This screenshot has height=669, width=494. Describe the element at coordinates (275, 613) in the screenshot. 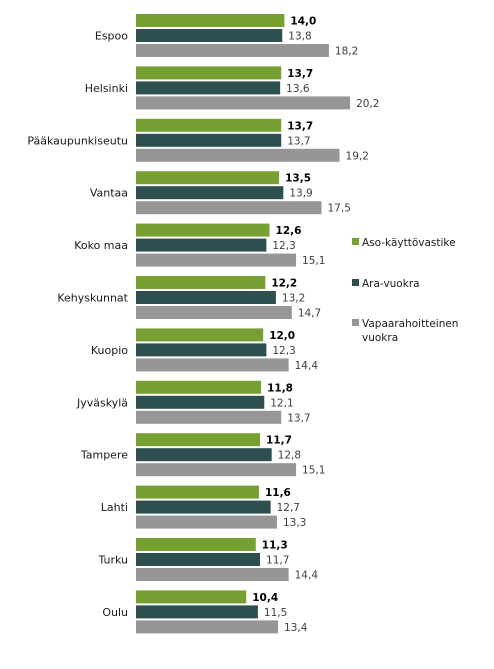

I see `value-label: 11,5` at that location.